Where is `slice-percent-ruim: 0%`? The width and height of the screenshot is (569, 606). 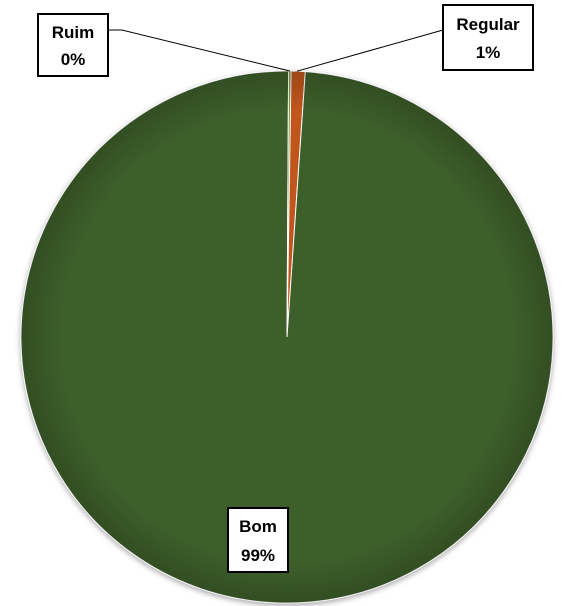
slice-percent-ruim: 0% is located at coordinates (73, 59).